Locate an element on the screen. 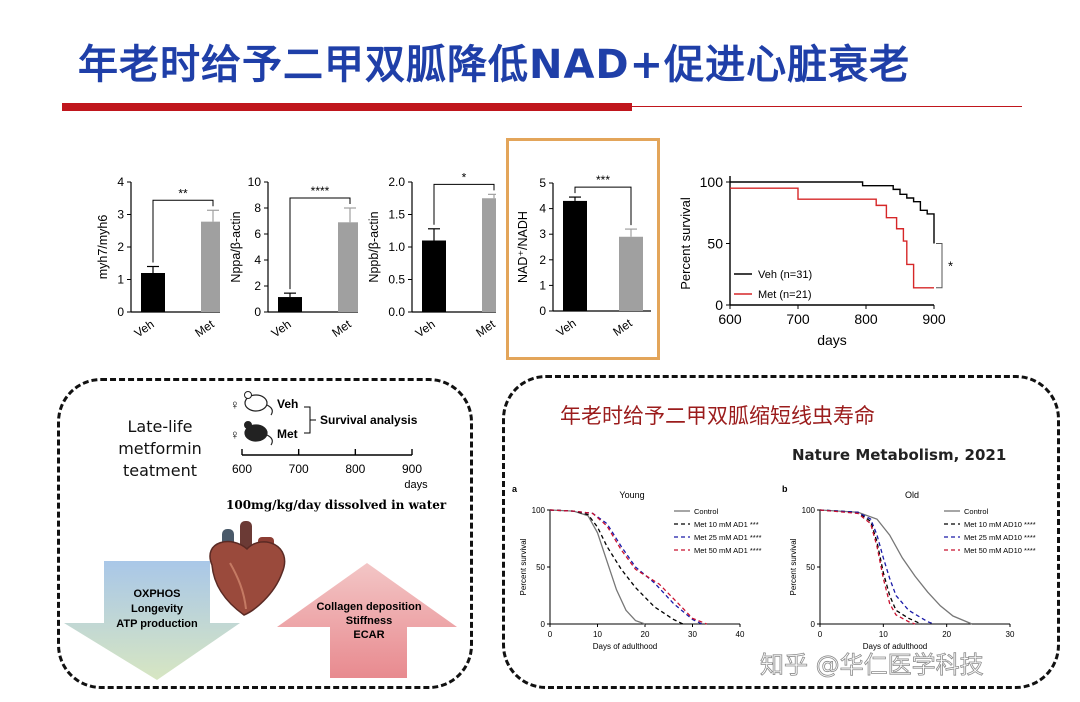 The width and height of the screenshot is (1080, 702). mouse-icon is located at coordinates (258, 403).